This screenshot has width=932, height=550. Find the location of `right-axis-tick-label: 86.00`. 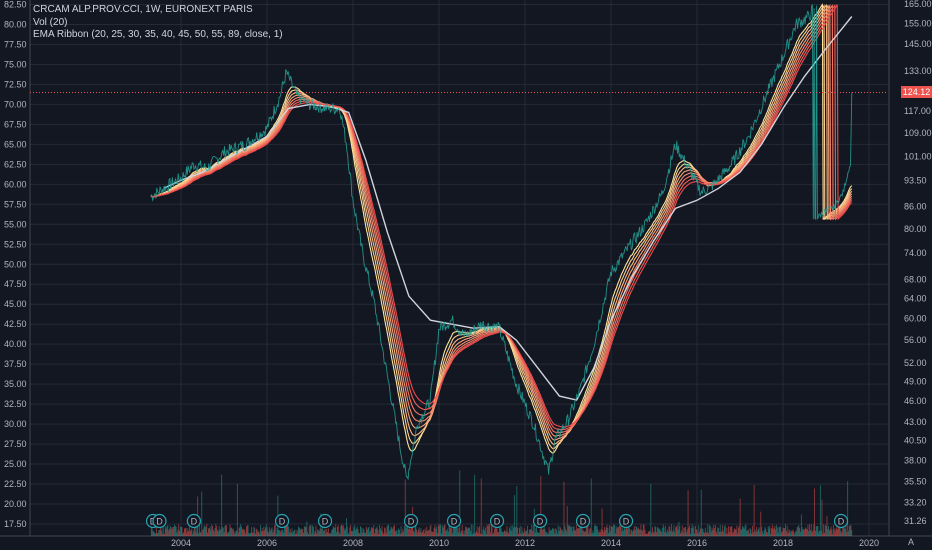

right-axis-tick-label: 86.00 is located at coordinates (915, 206).